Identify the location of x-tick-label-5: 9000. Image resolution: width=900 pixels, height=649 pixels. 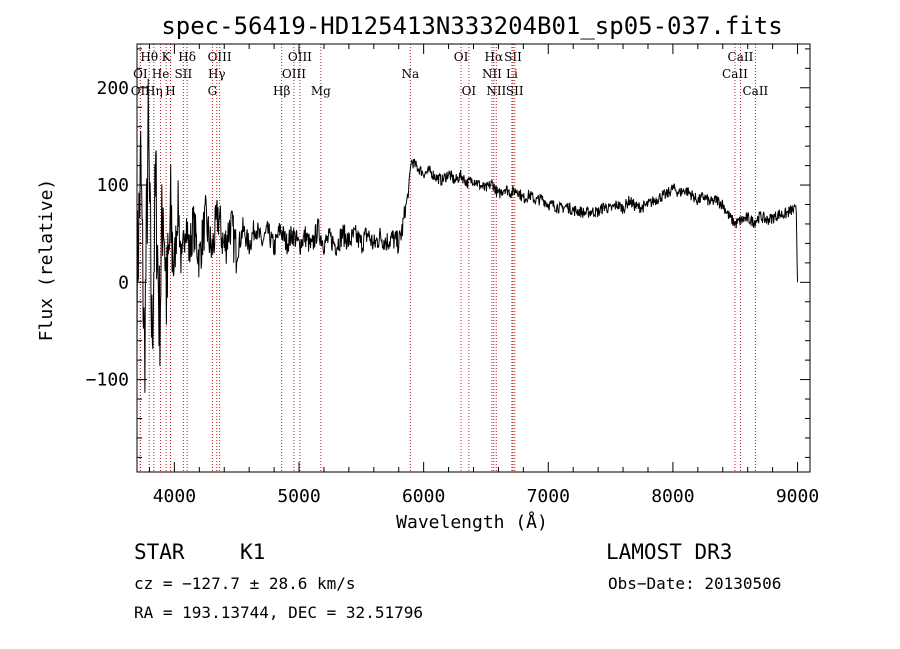
(797, 496).